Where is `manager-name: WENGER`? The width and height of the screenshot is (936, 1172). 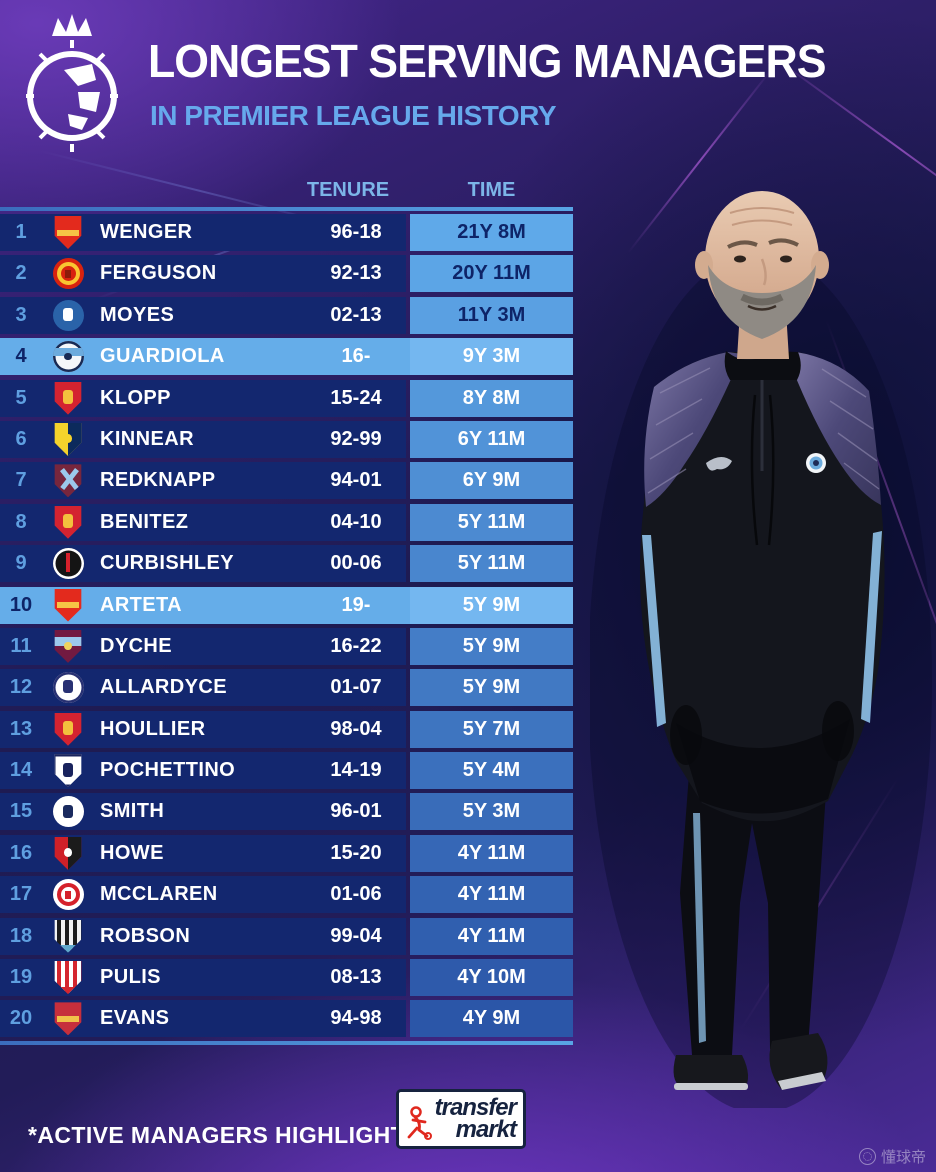
manager-name: WENGER is located at coordinates (146, 232).